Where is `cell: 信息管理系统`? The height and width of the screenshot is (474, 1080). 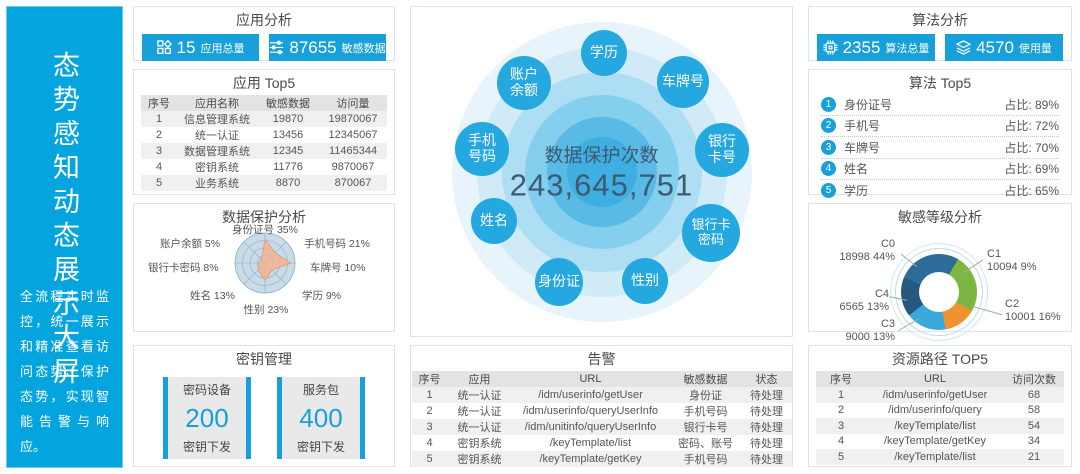 cell: 信息管理系统 is located at coordinates (217, 119).